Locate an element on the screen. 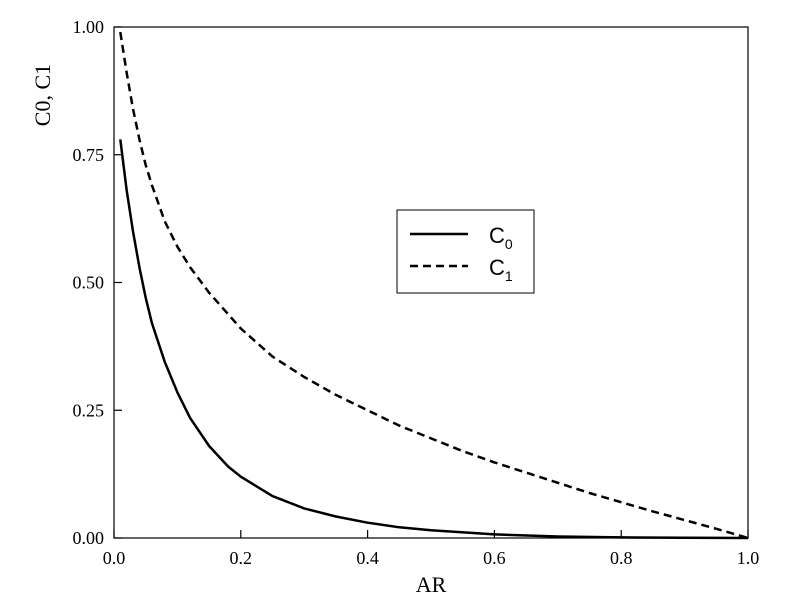  y-axis-label: C0, C1 is located at coordinates (42, 95).